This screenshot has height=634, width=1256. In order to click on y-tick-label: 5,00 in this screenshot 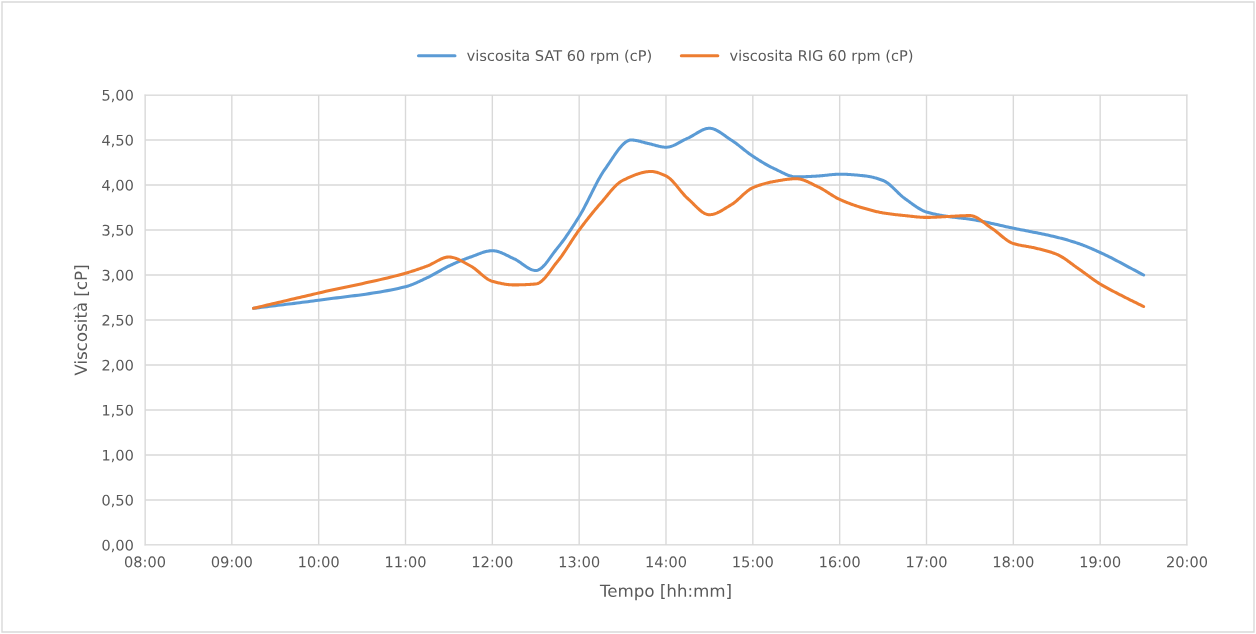, I will do `click(117, 96)`.